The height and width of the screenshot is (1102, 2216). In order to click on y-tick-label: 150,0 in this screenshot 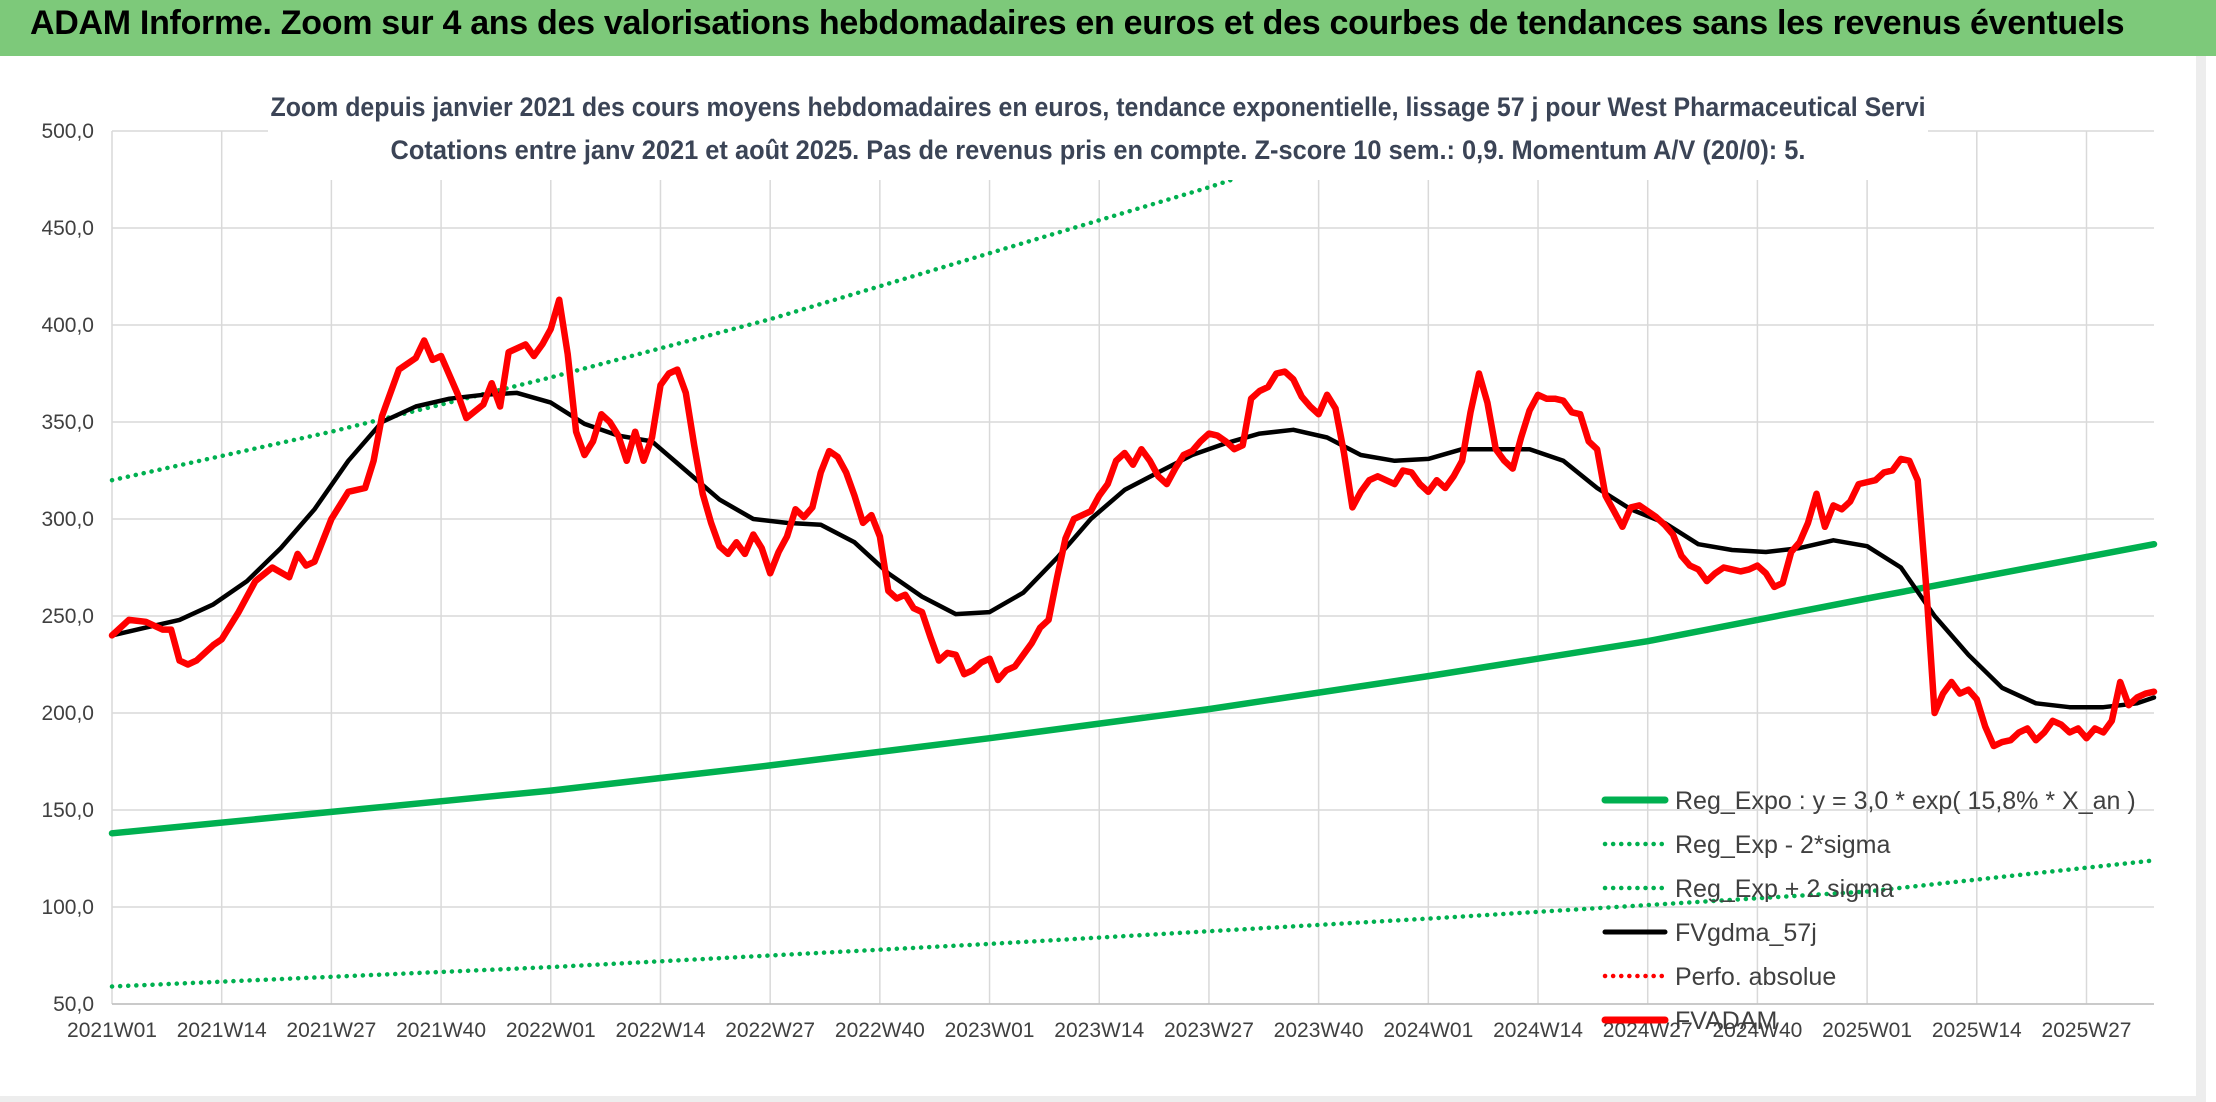, I will do `click(67, 810)`.